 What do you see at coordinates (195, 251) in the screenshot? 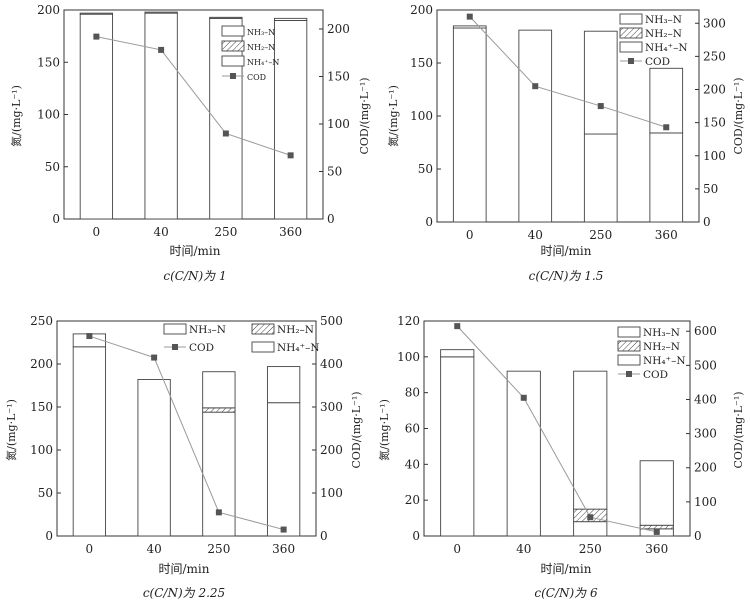
I see `panel-1-xlabel: 时间/min` at bounding box center [195, 251].